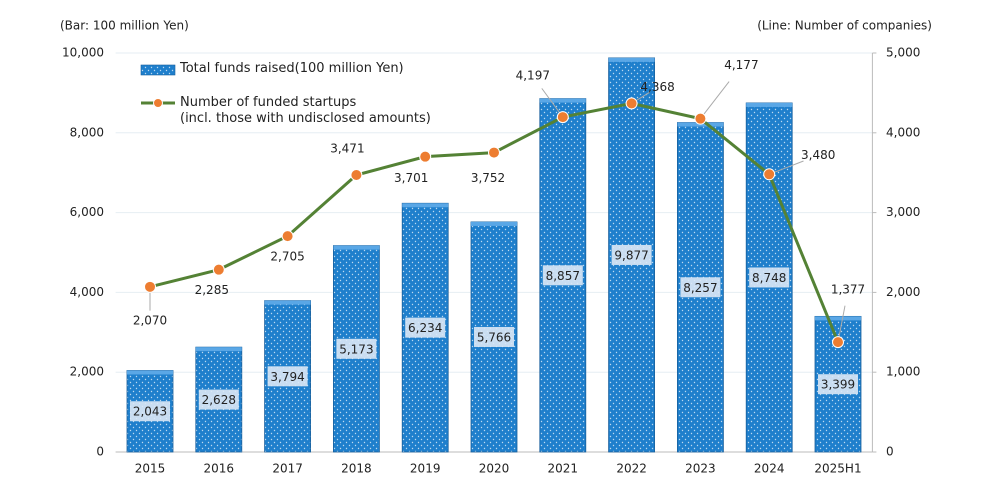 This screenshot has width=1000, height=500. Describe the element at coordinates (87, 372) in the screenshot. I see `y-tick-label: 2,000` at that location.